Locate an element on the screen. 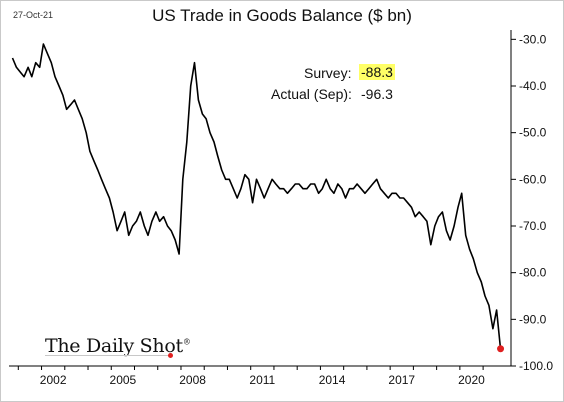  y-tick-label: -60.0 is located at coordinates (533, 179).